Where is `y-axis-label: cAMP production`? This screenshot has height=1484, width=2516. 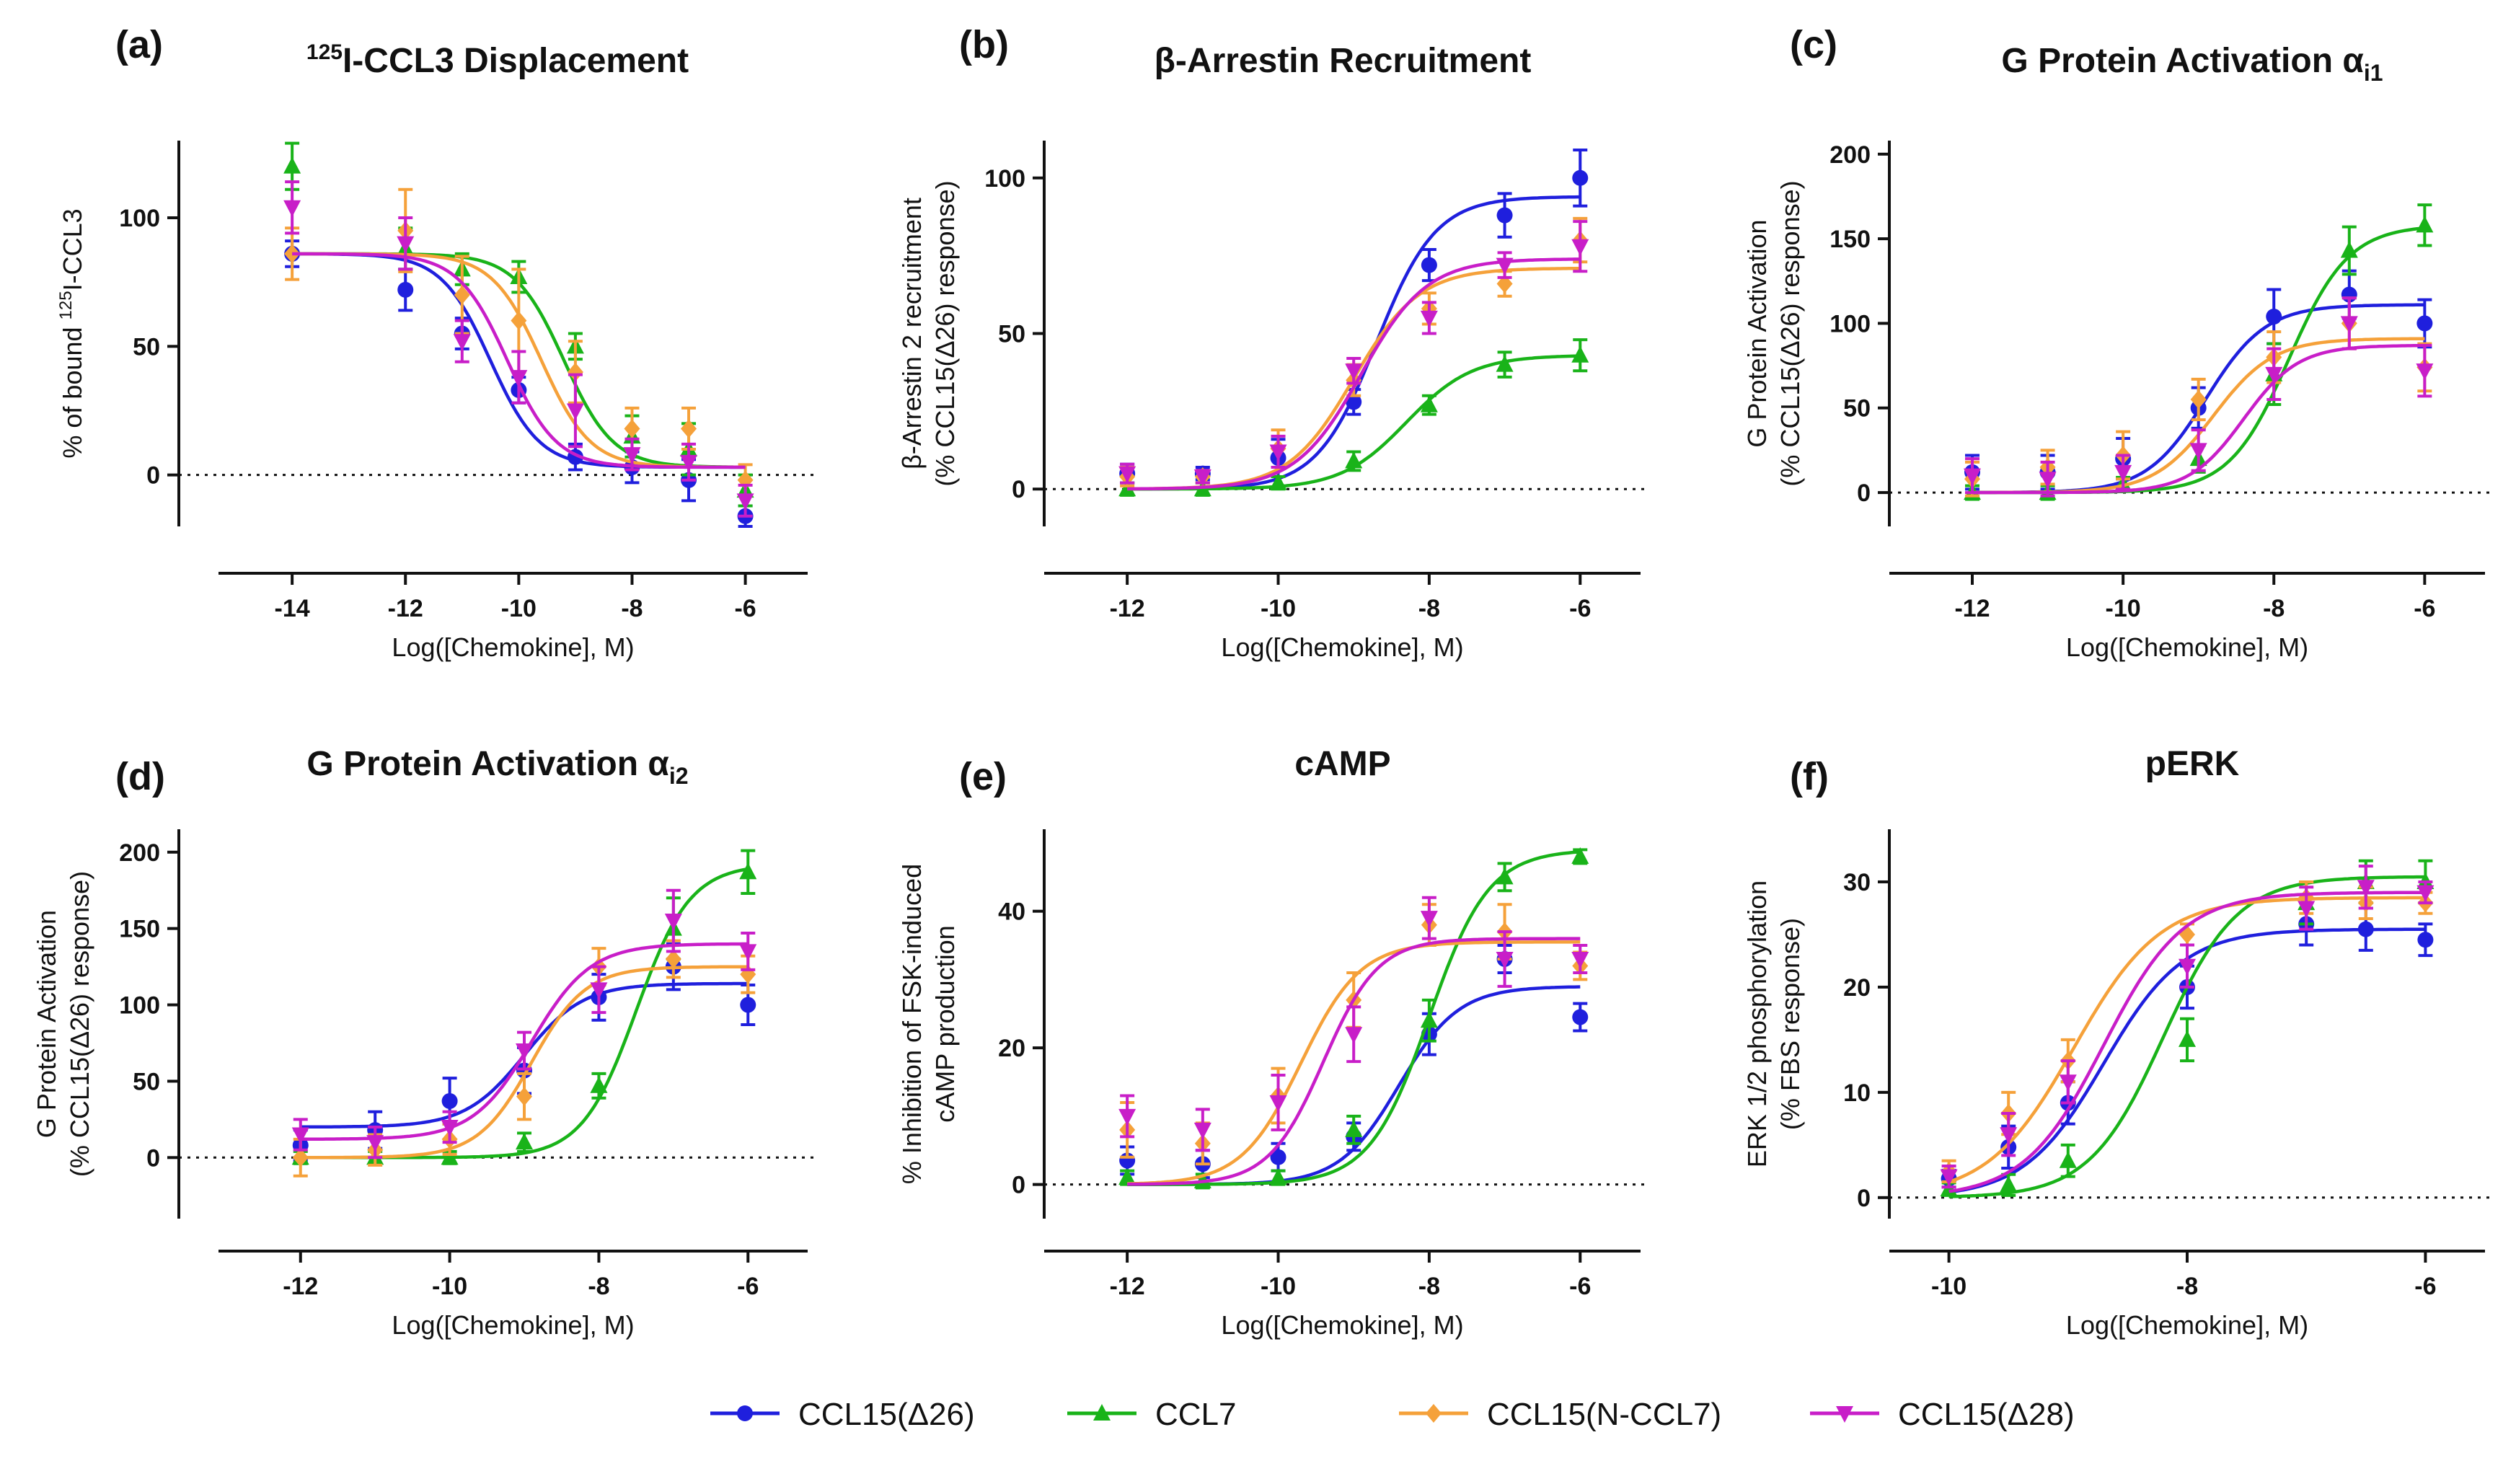
y-axis-label: cAMP production is located at coordinates (945, 1023).